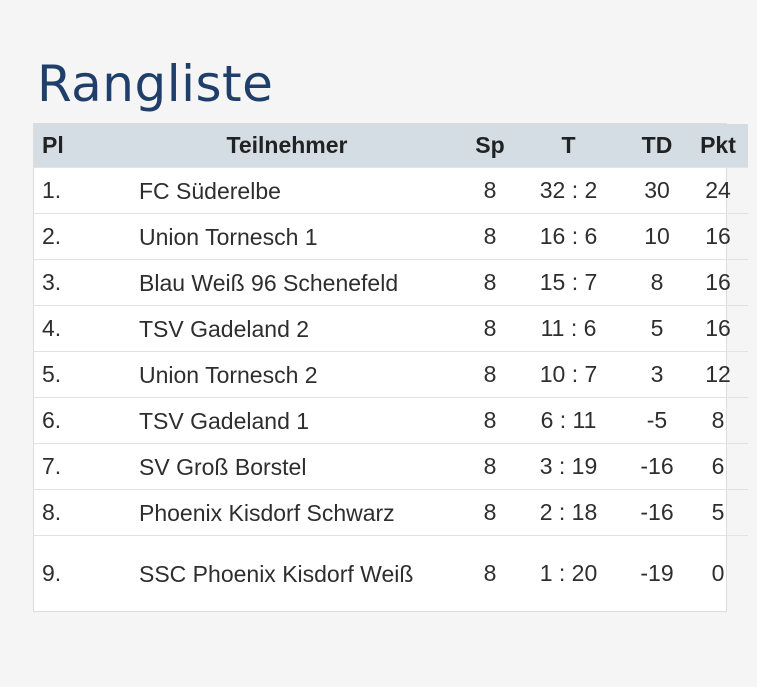  I want to click on cell-t: 32 : 2, so click(568, 190).